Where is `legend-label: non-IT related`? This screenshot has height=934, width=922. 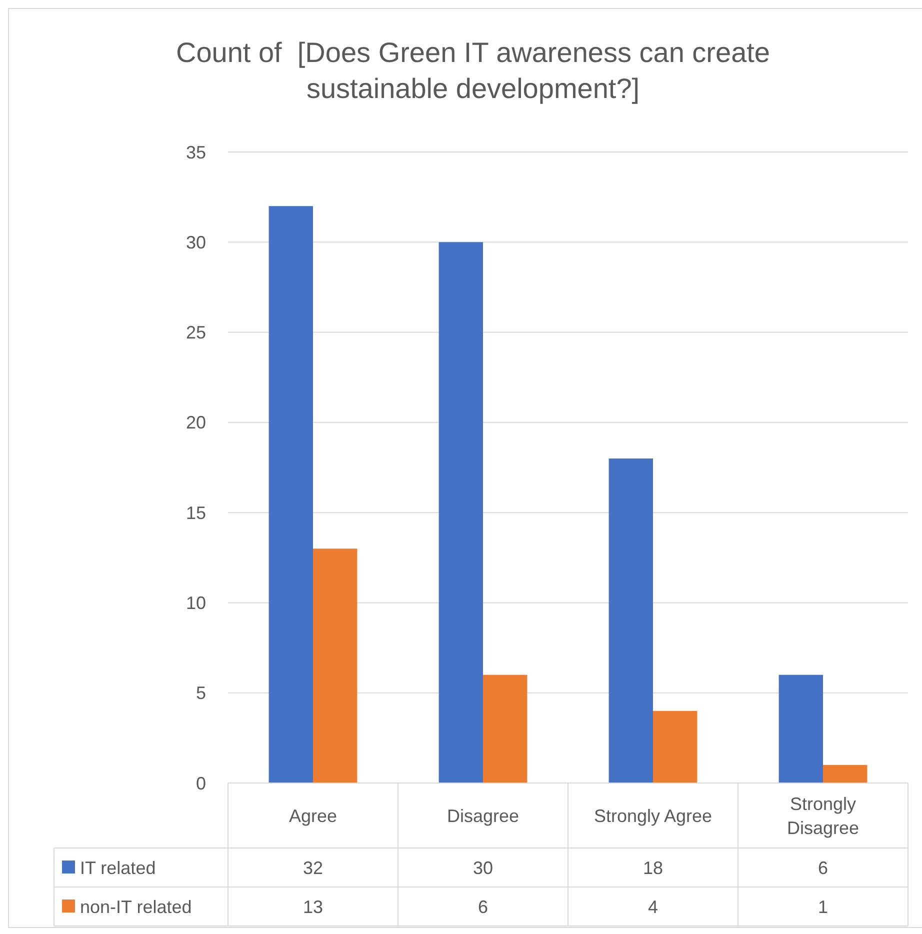 legend-label: non-IT related is located at coordinates (136, 906).